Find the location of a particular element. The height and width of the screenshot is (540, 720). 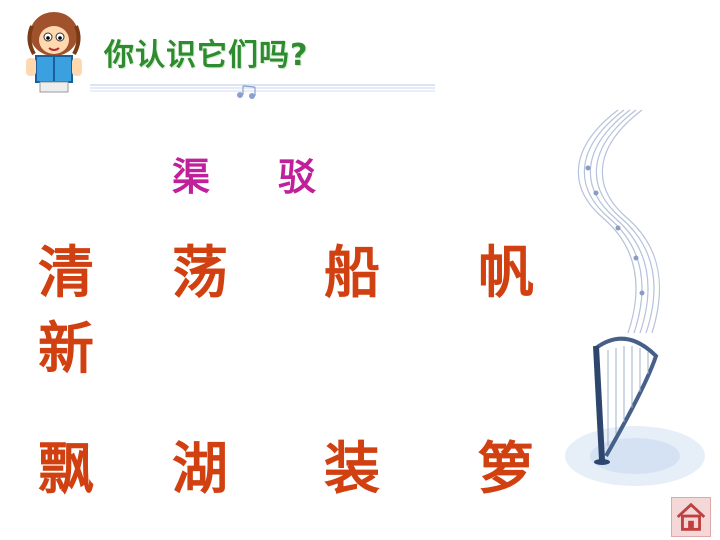

music-staff-decoration is located at coordinates (608, 223).